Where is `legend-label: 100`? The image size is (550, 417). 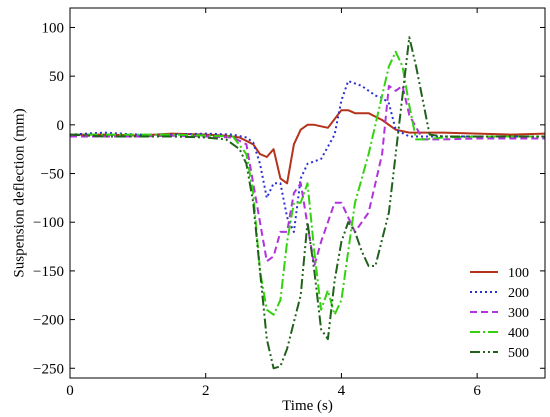
legend-label: 100 is located at coordinates (518, 273).